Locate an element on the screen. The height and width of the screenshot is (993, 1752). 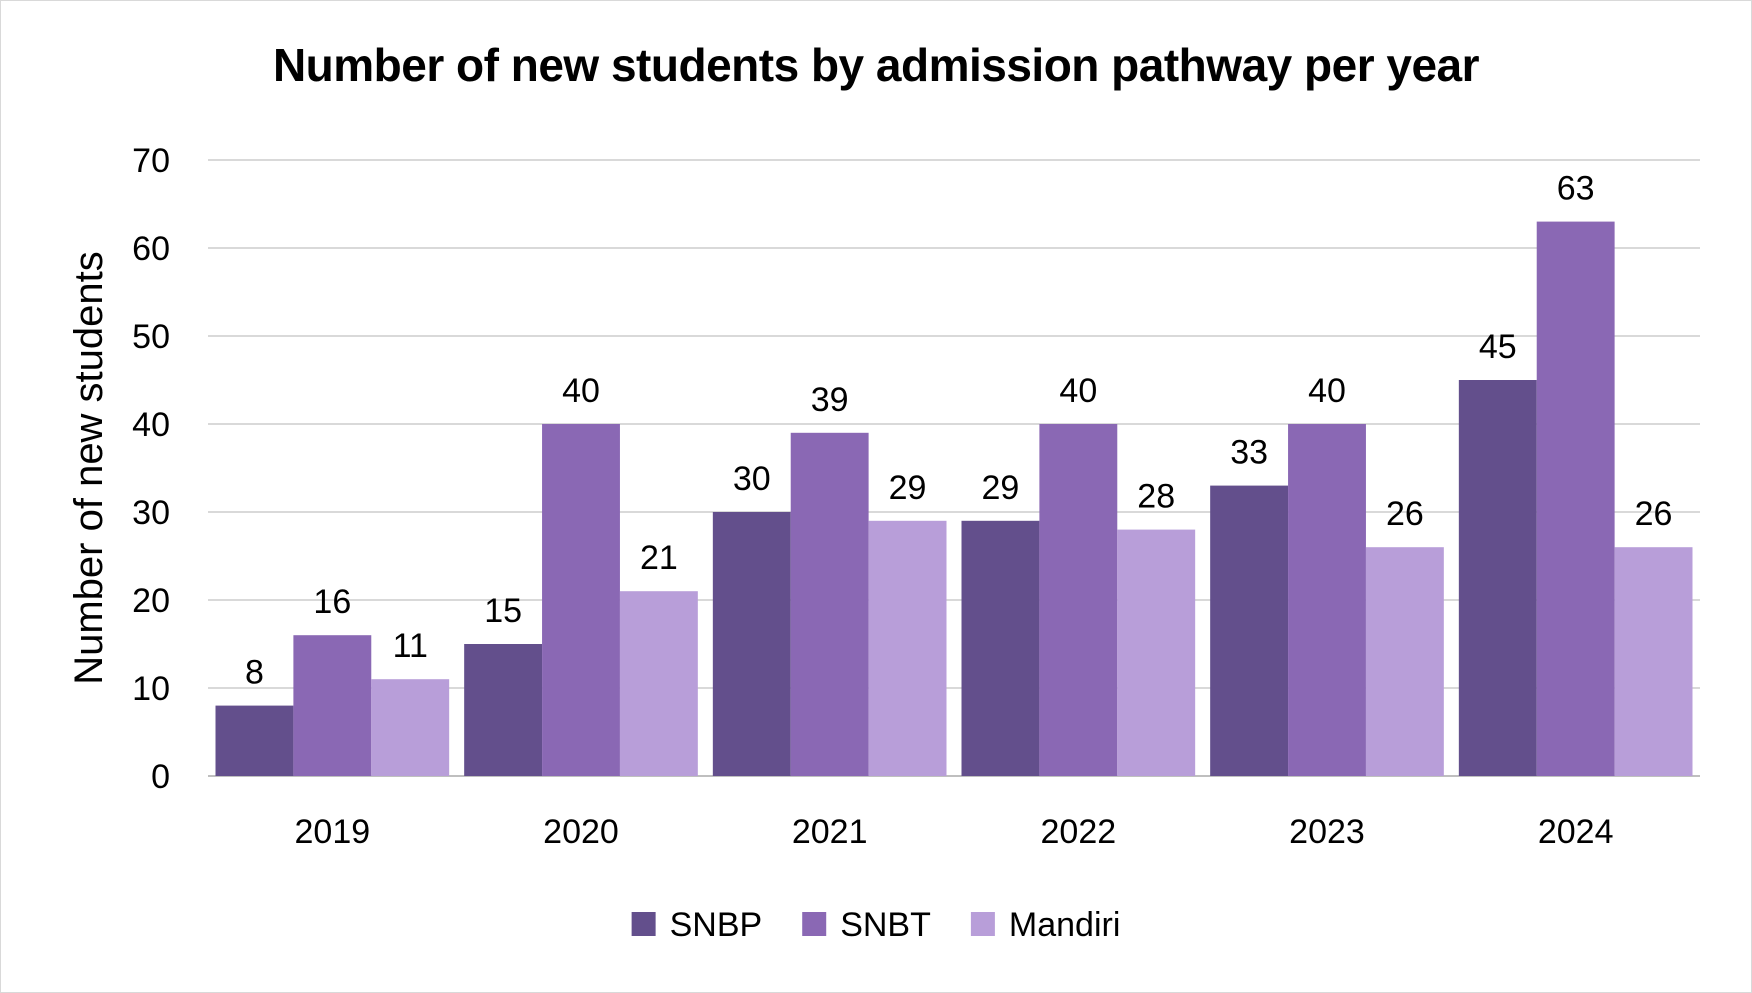
data-label: 8 is located at coordinates (254, 673).